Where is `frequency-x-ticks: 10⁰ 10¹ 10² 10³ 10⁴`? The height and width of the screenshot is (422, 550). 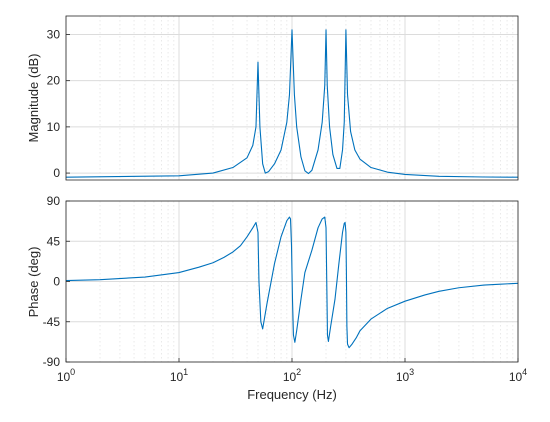
frequency-x-ticks: 10⁰ 10¹ 10² 10³ 10⁴ is located at coordinates (292, 371).